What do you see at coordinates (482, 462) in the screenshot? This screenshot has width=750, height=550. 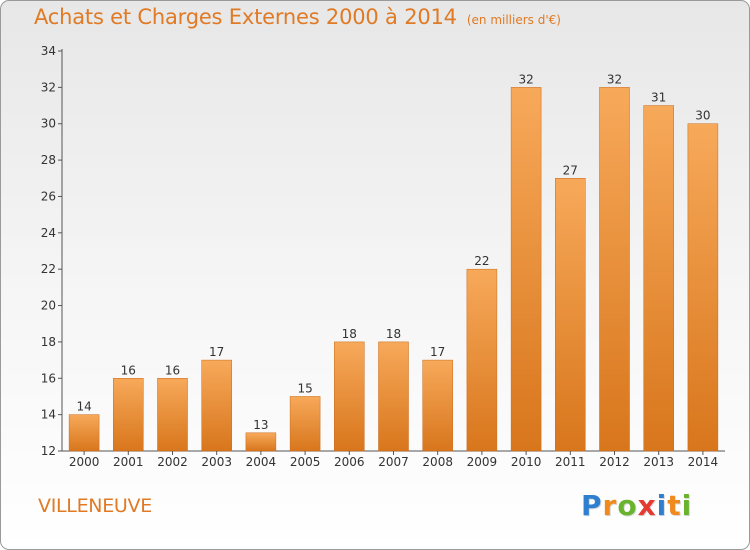 I see `x-tick-label: 2009` at bounding box center [482, 462].